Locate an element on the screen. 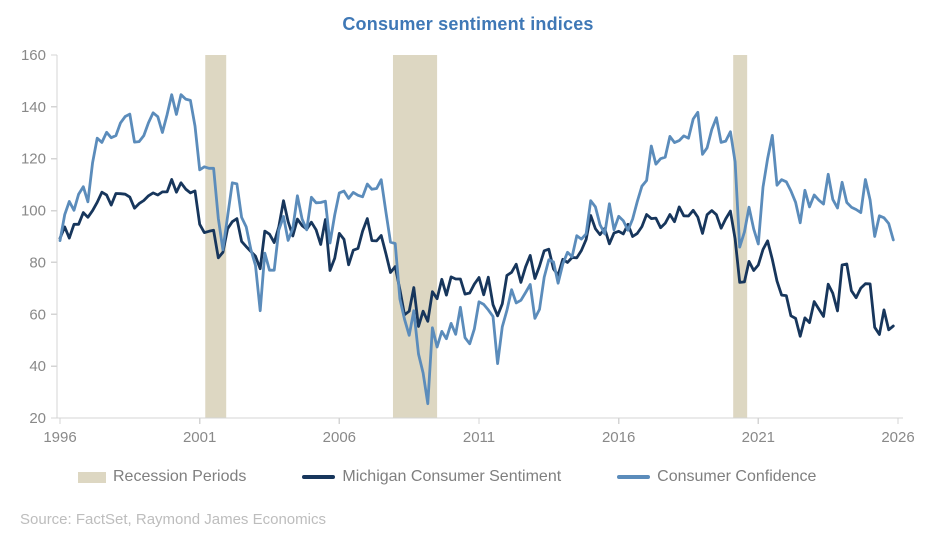 The width and height of the screenshot is (936, 545). legend-label-recession-periods: Recession Periods is located at coordinates (180, 476).